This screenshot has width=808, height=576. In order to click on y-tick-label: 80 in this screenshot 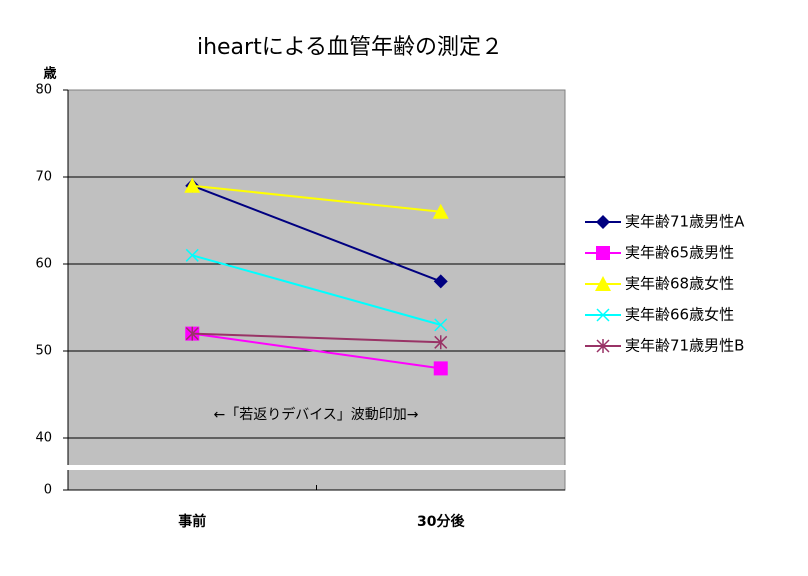, I will do `click(43, 90)`.